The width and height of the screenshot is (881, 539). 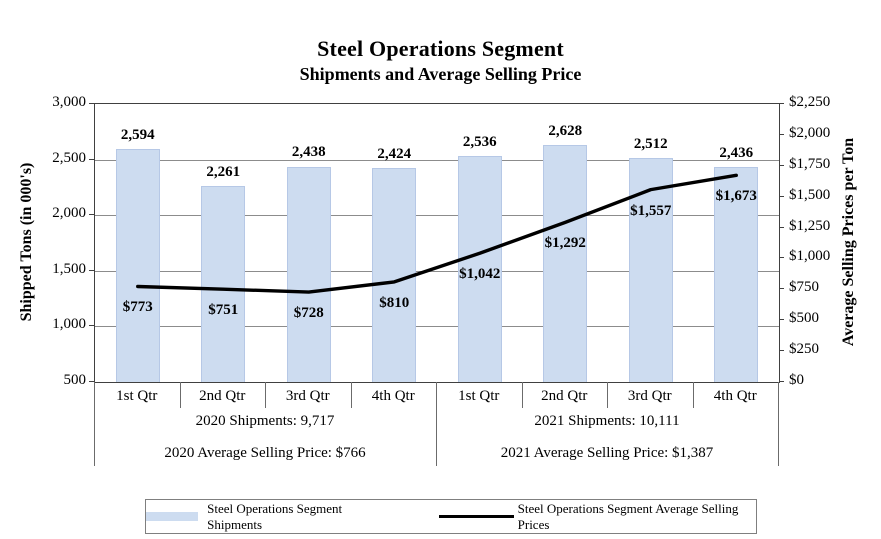 I want to click on right-axis-tick-label: $1,750, so click(x=810, y=163).